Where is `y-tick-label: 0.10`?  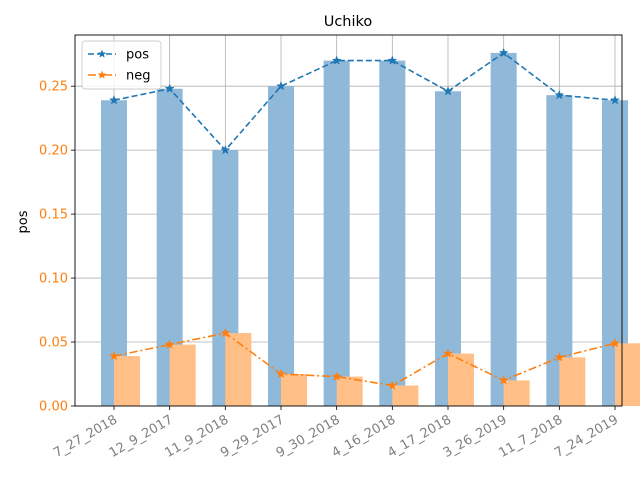
y-tick-label: 0.10 is located at coordinates (53, 279).